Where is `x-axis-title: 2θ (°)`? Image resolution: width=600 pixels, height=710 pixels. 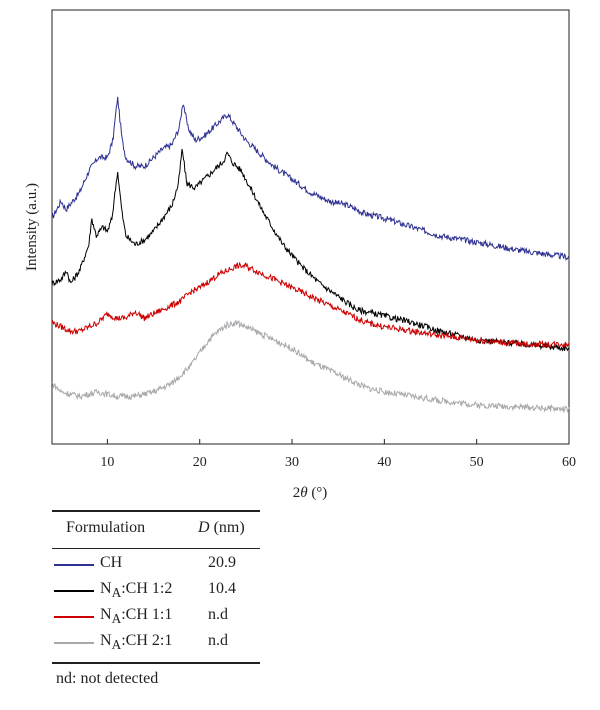 x-axis-title: 2θ (°) is located at coordinates (310, 493).